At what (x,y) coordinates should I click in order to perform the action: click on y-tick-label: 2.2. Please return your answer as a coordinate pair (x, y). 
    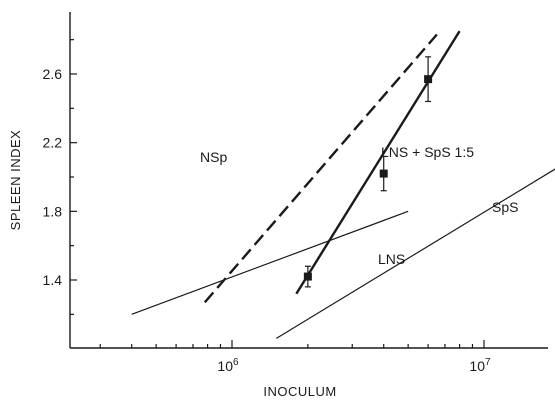
    Looking at the image, I should click on (53, 143).